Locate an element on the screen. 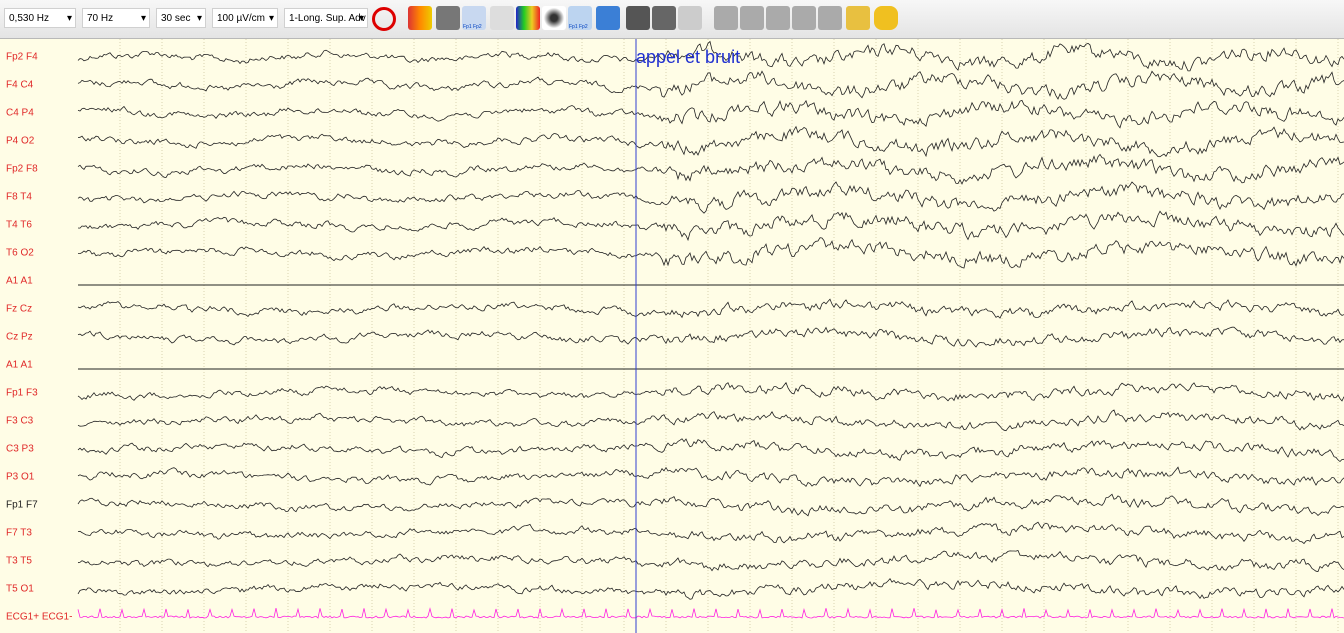  timebase-dropdown: 30 sec is located at coordinates (181, 18).